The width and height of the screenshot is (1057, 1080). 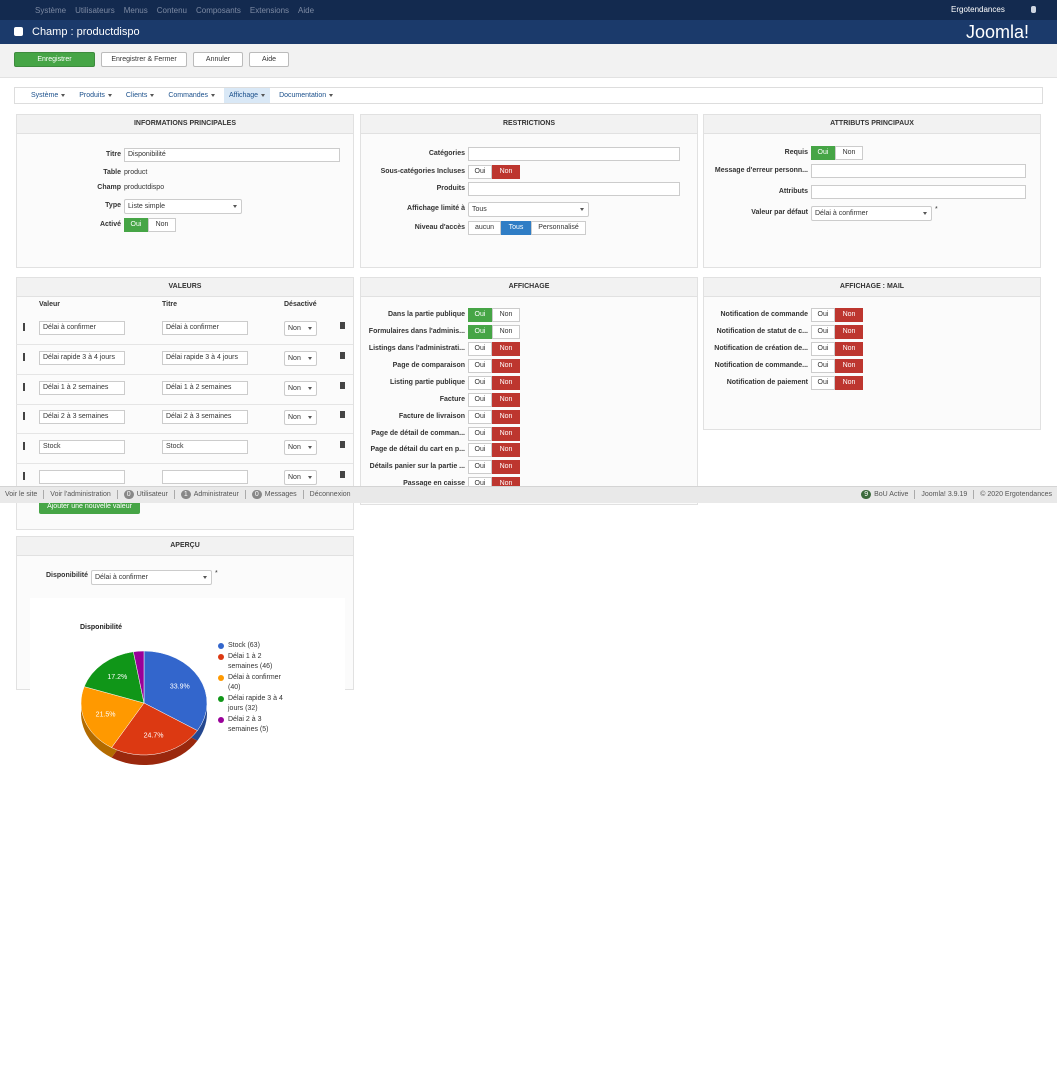 I want to click on text-input: Délai 1 à 2 semaines, so click(x=205, y=388).